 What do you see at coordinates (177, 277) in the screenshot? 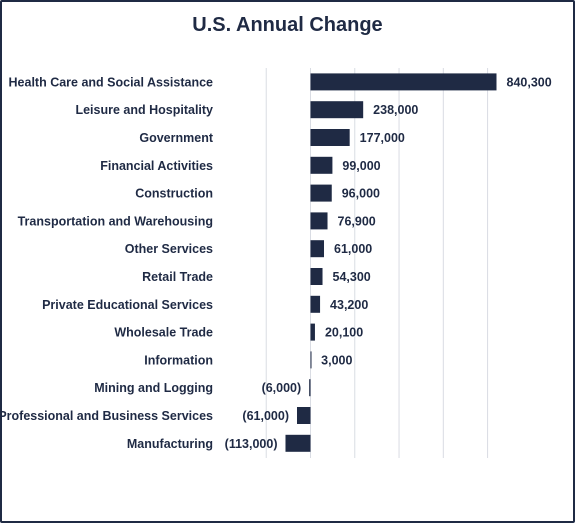
I see `category-label: Retail Trade` at bounding box center [177, 277].